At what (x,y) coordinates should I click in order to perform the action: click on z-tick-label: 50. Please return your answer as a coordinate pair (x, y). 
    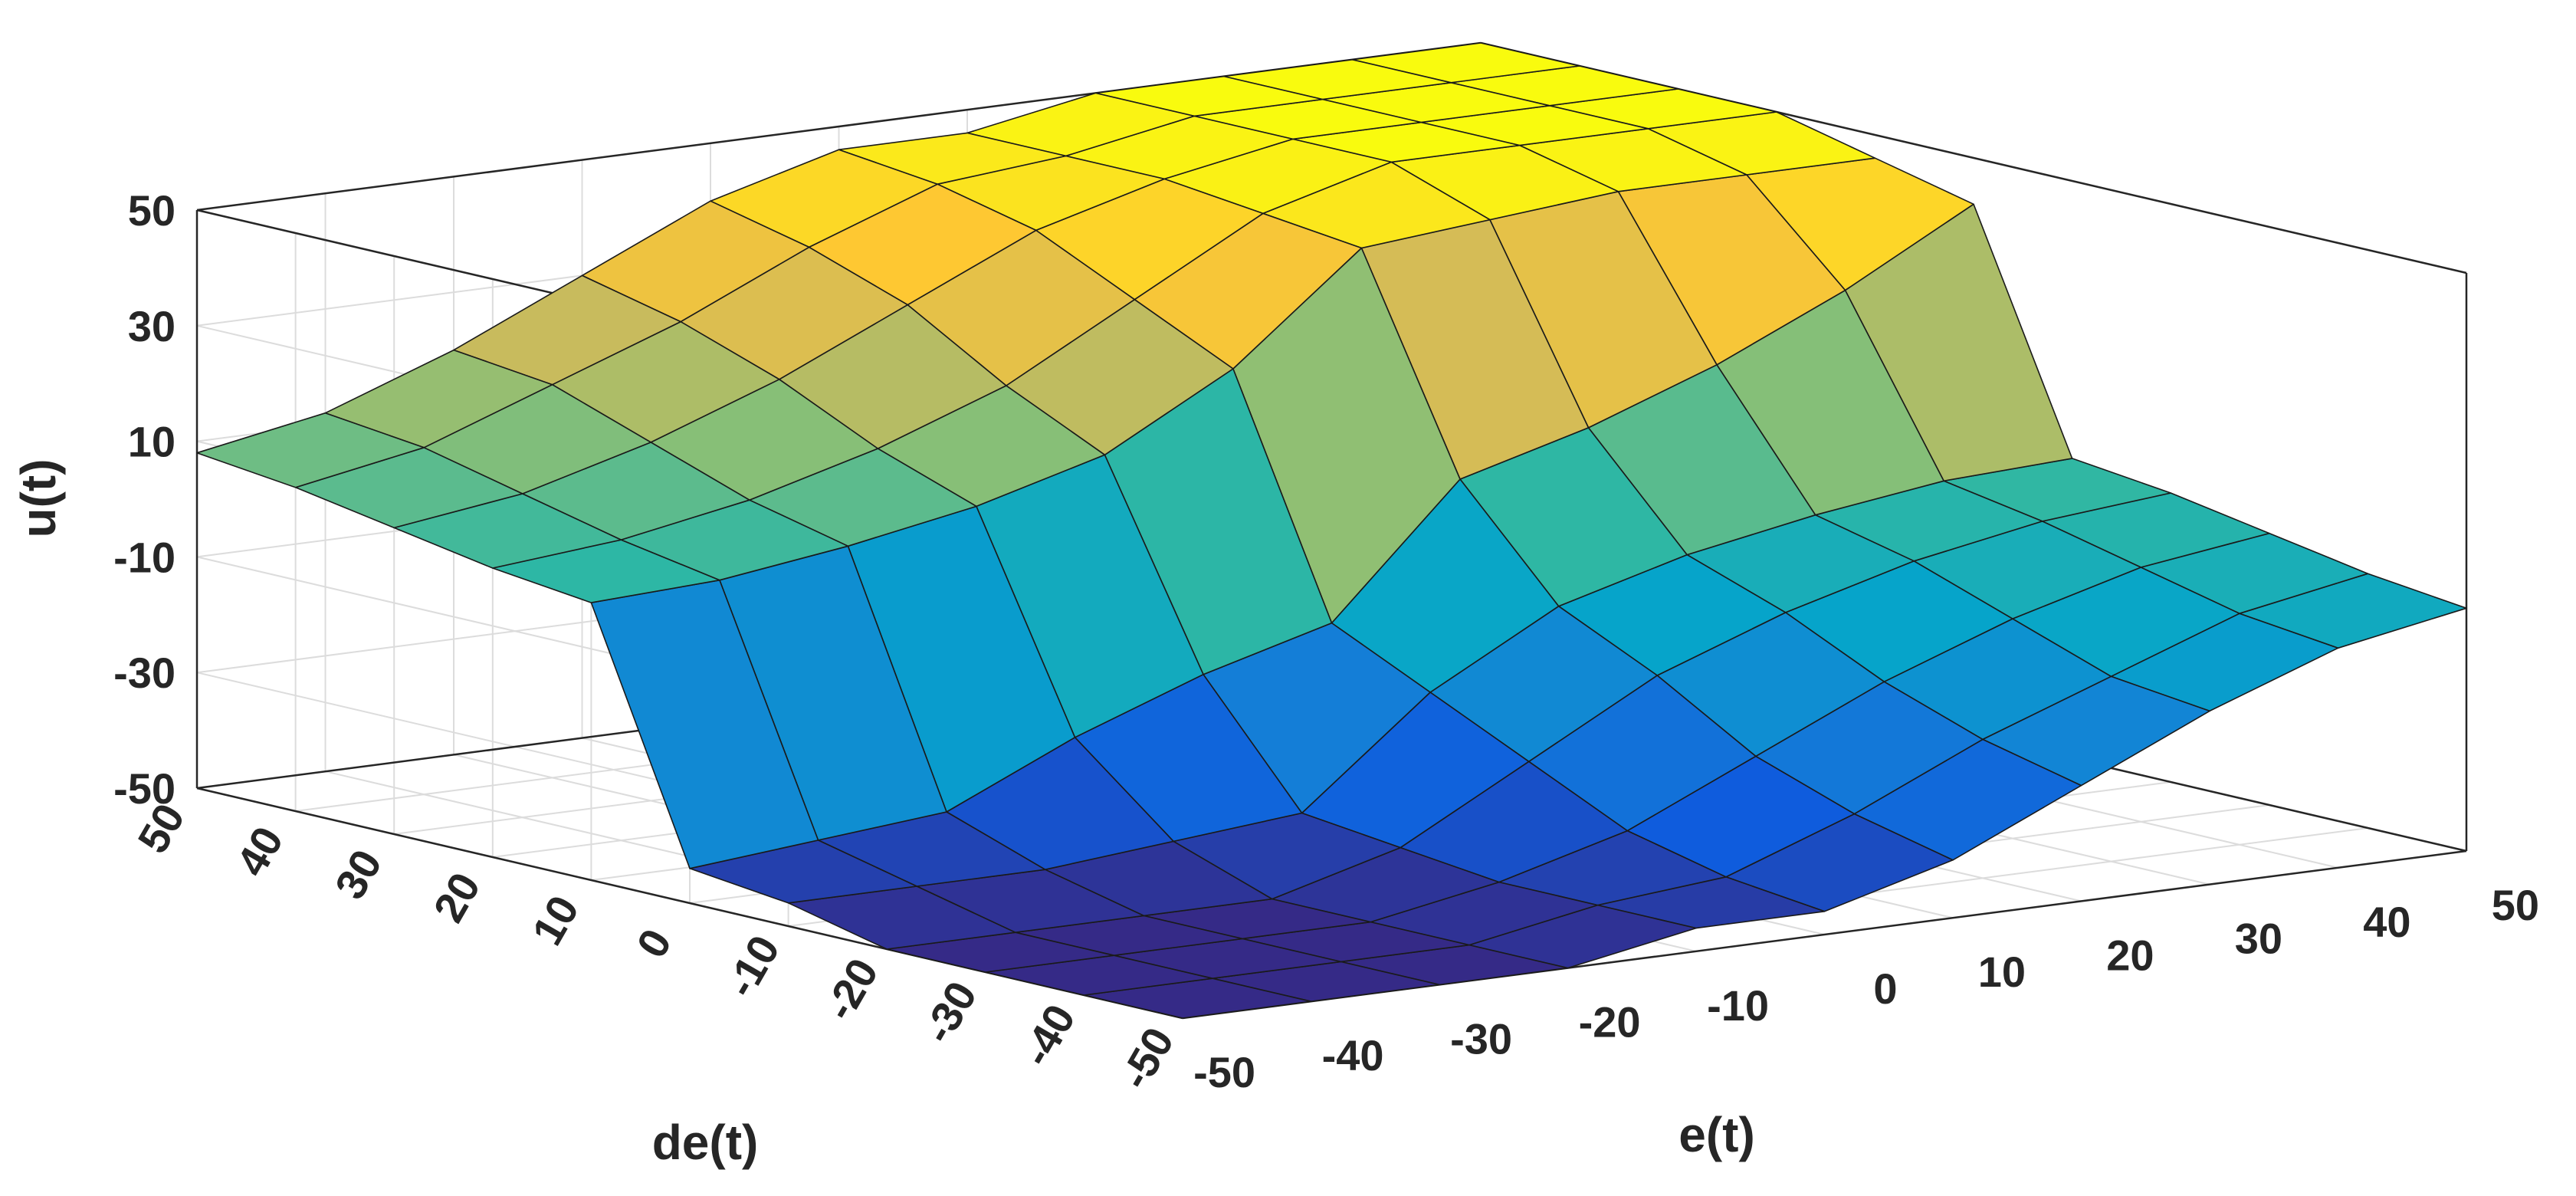
    Looking at the image, I should click on (152, 211).